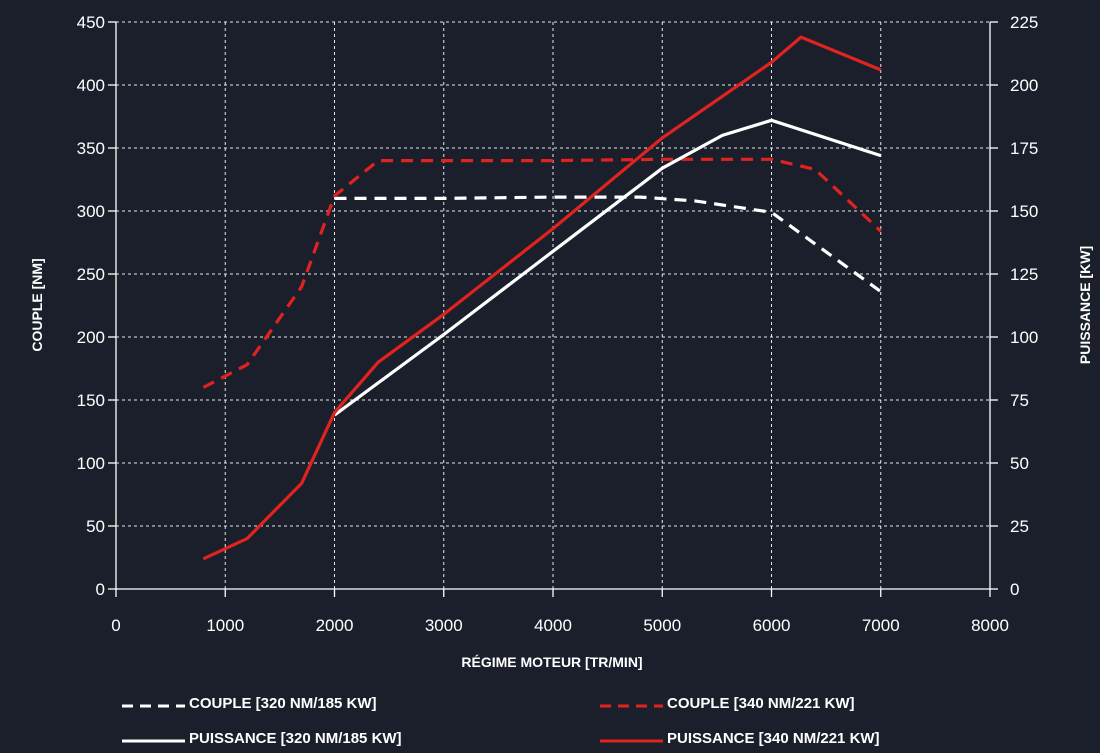 The image size is (1100, 753). I want to click on left-tick-label-150: 150, so click(91, 400).